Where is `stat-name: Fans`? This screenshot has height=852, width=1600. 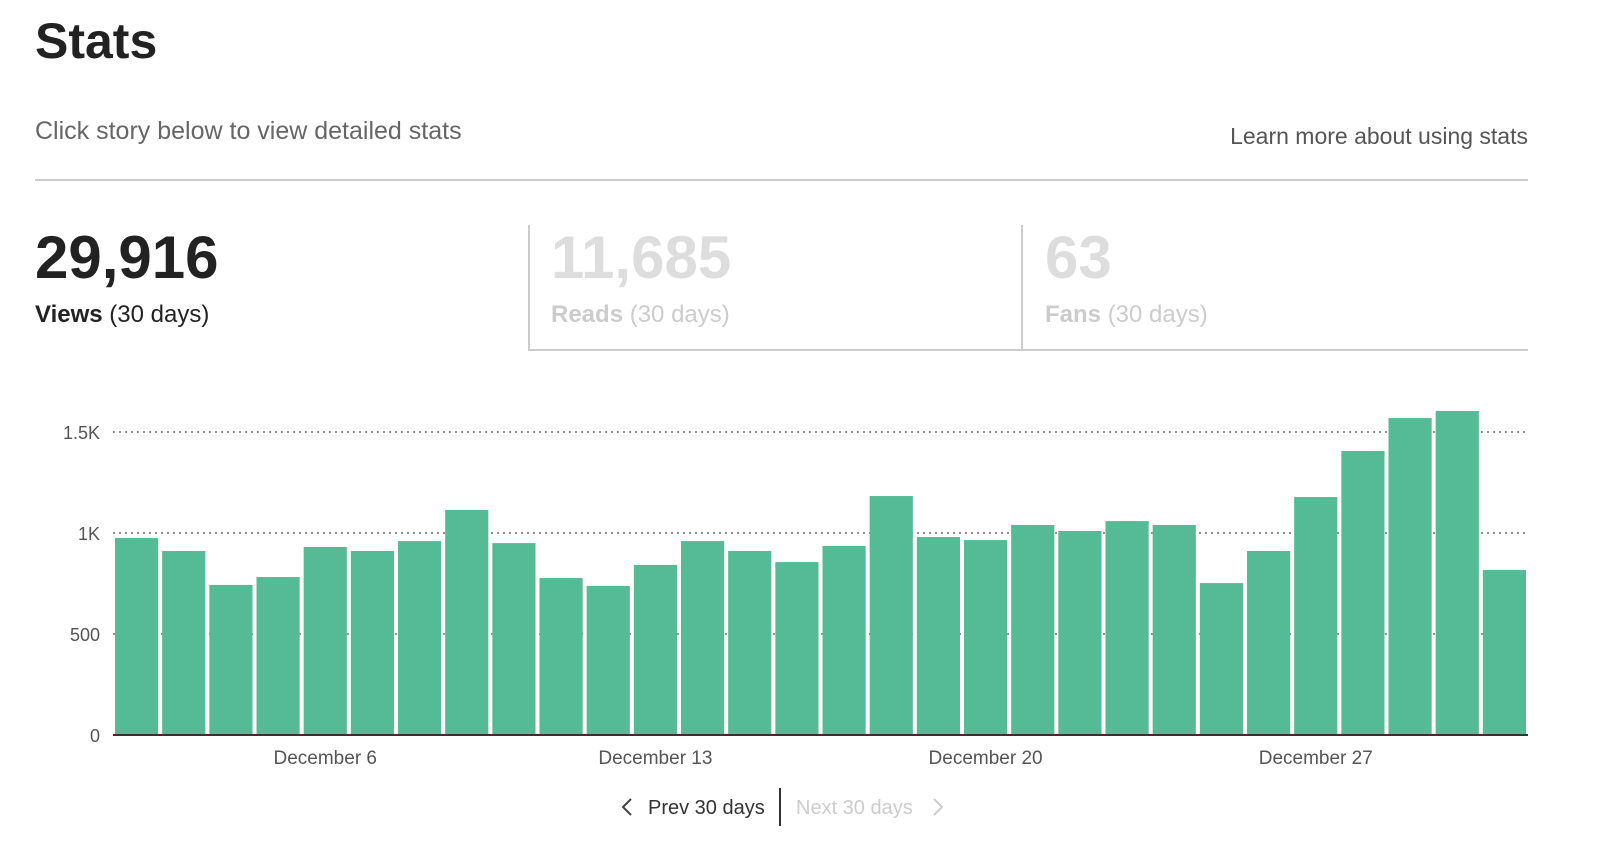
stat-name: Fans is located at coordinates (1073, 314).